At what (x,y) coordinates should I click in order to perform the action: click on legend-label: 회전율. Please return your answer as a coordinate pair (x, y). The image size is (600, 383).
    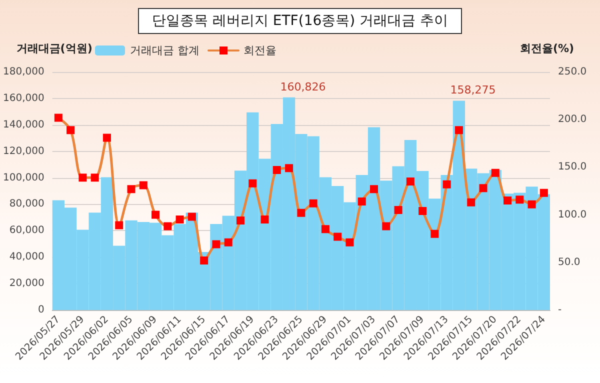
    Looking at the image, I should click on (259, 50).